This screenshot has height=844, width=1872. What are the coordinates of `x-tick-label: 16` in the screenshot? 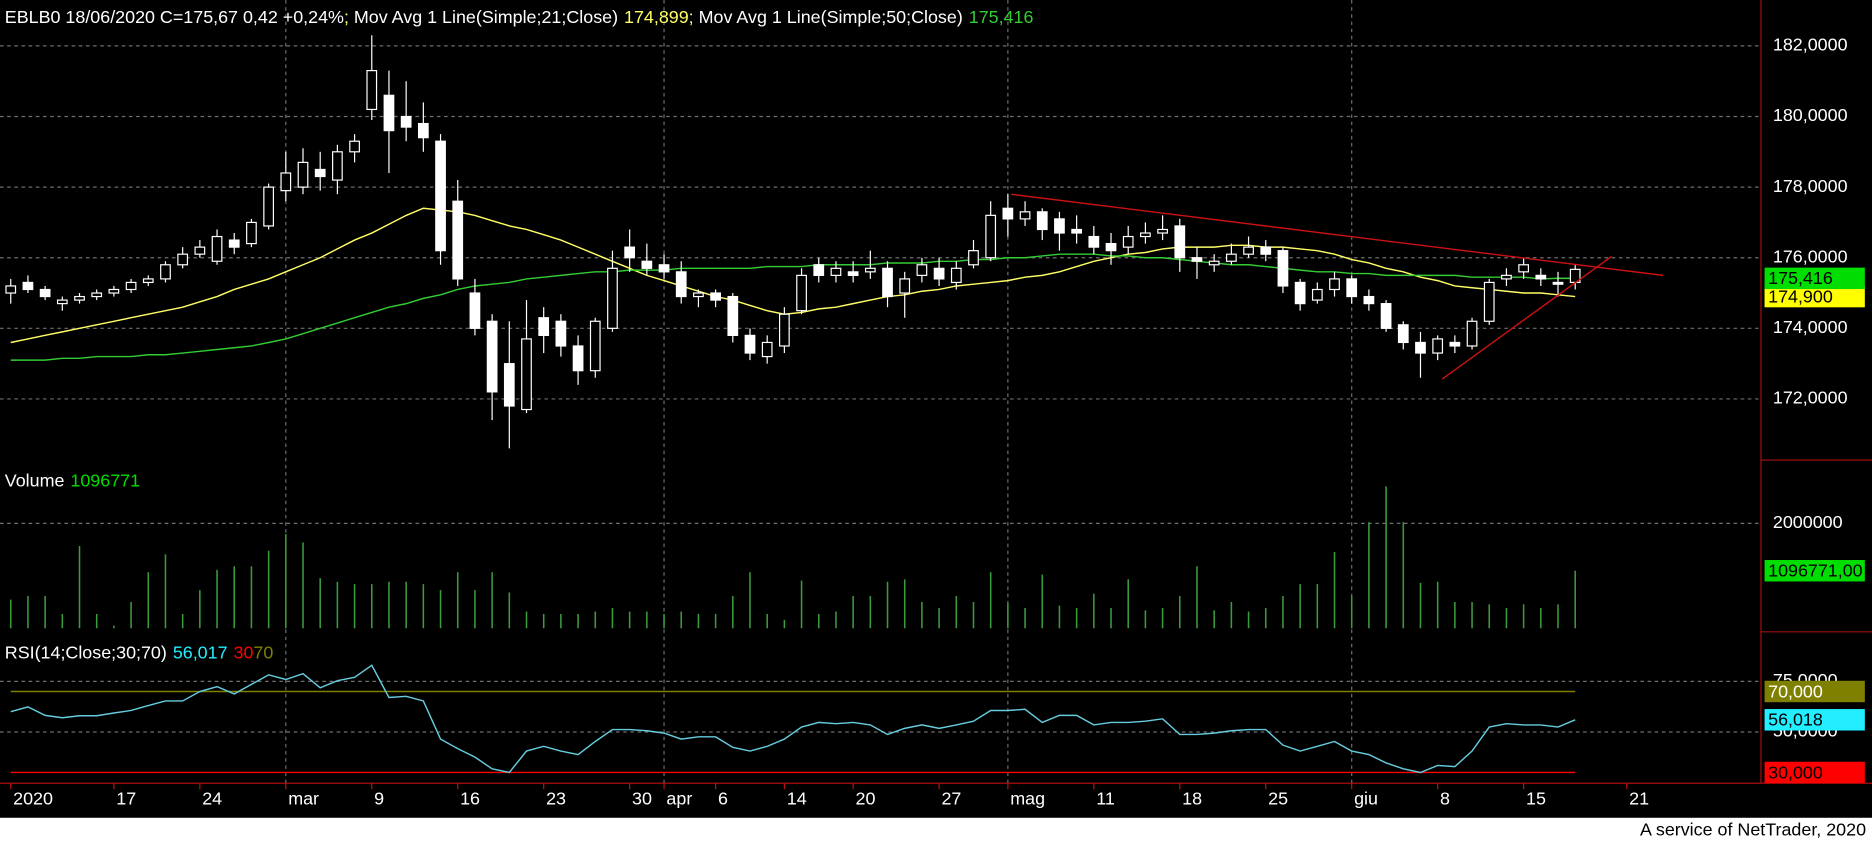 It's located at (470, 799).